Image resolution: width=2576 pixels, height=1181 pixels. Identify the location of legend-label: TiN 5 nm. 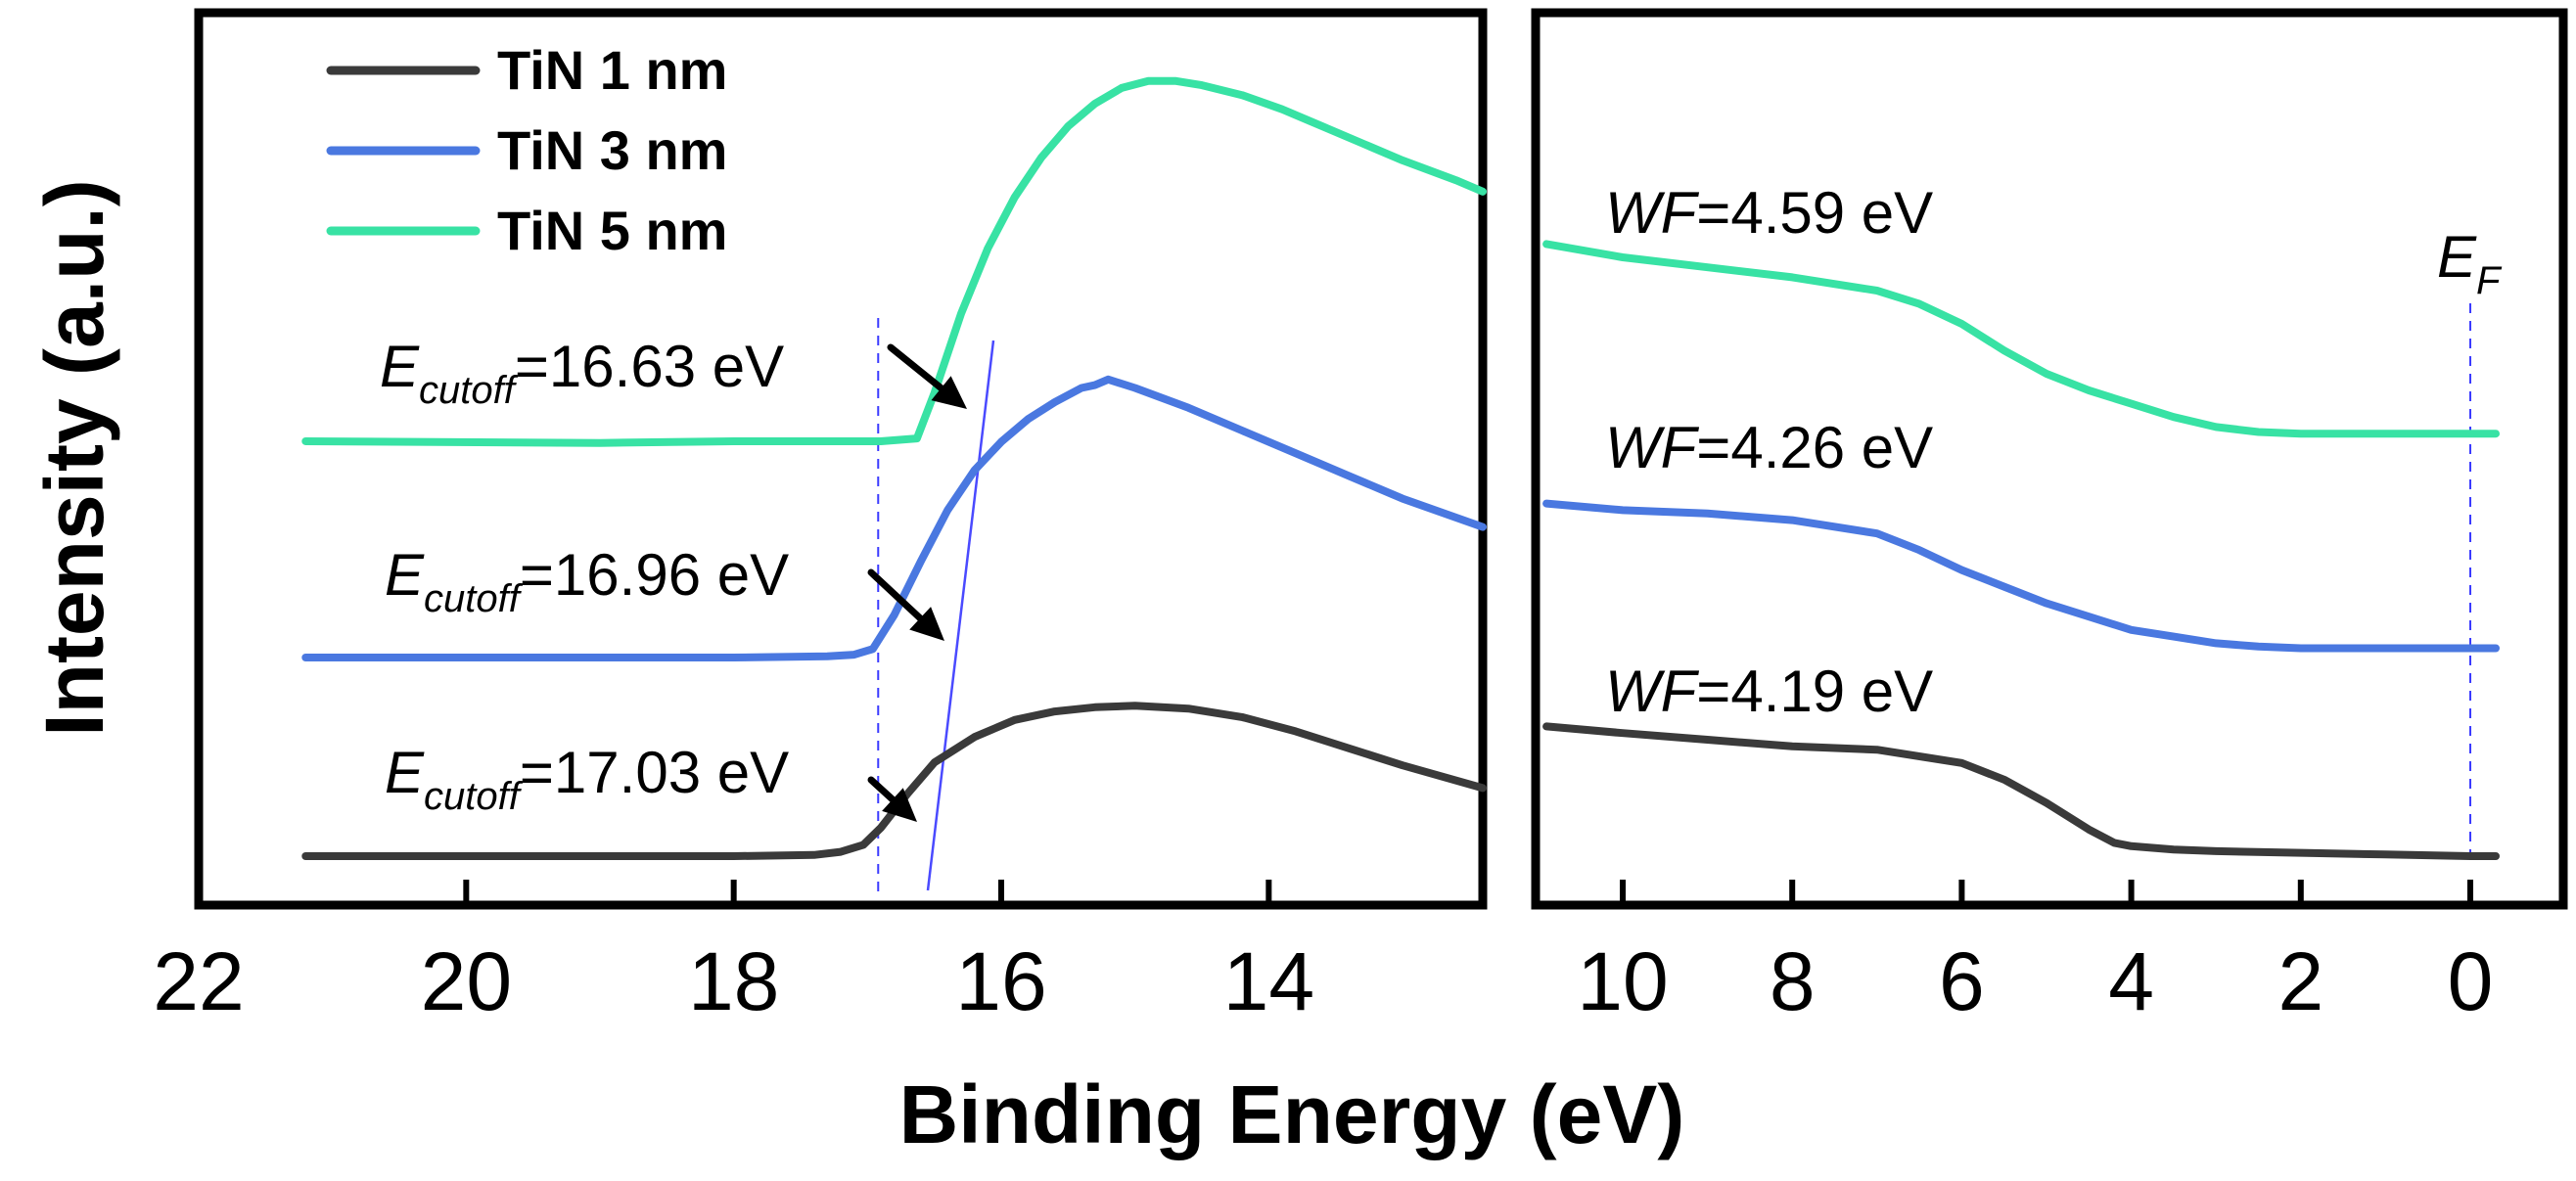
(612, 230).